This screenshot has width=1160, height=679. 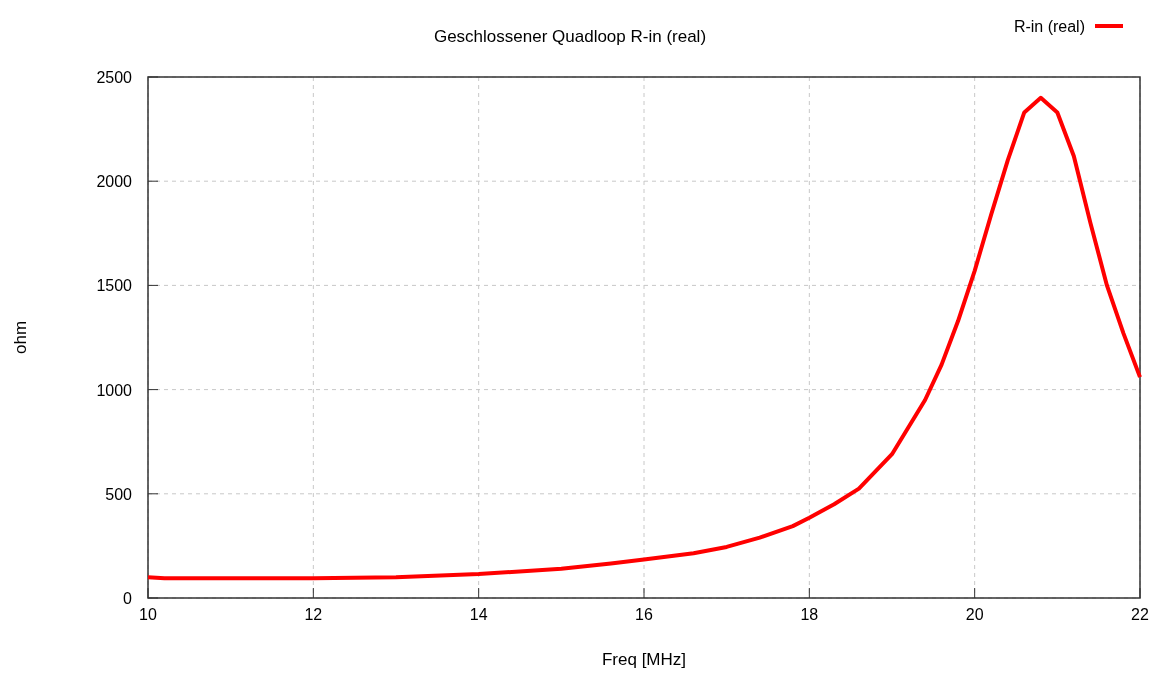 What do you see at coordinates (119, 494) in the screenshot?
I see `y-tick-label: 500` at bounding box center [119, 494].